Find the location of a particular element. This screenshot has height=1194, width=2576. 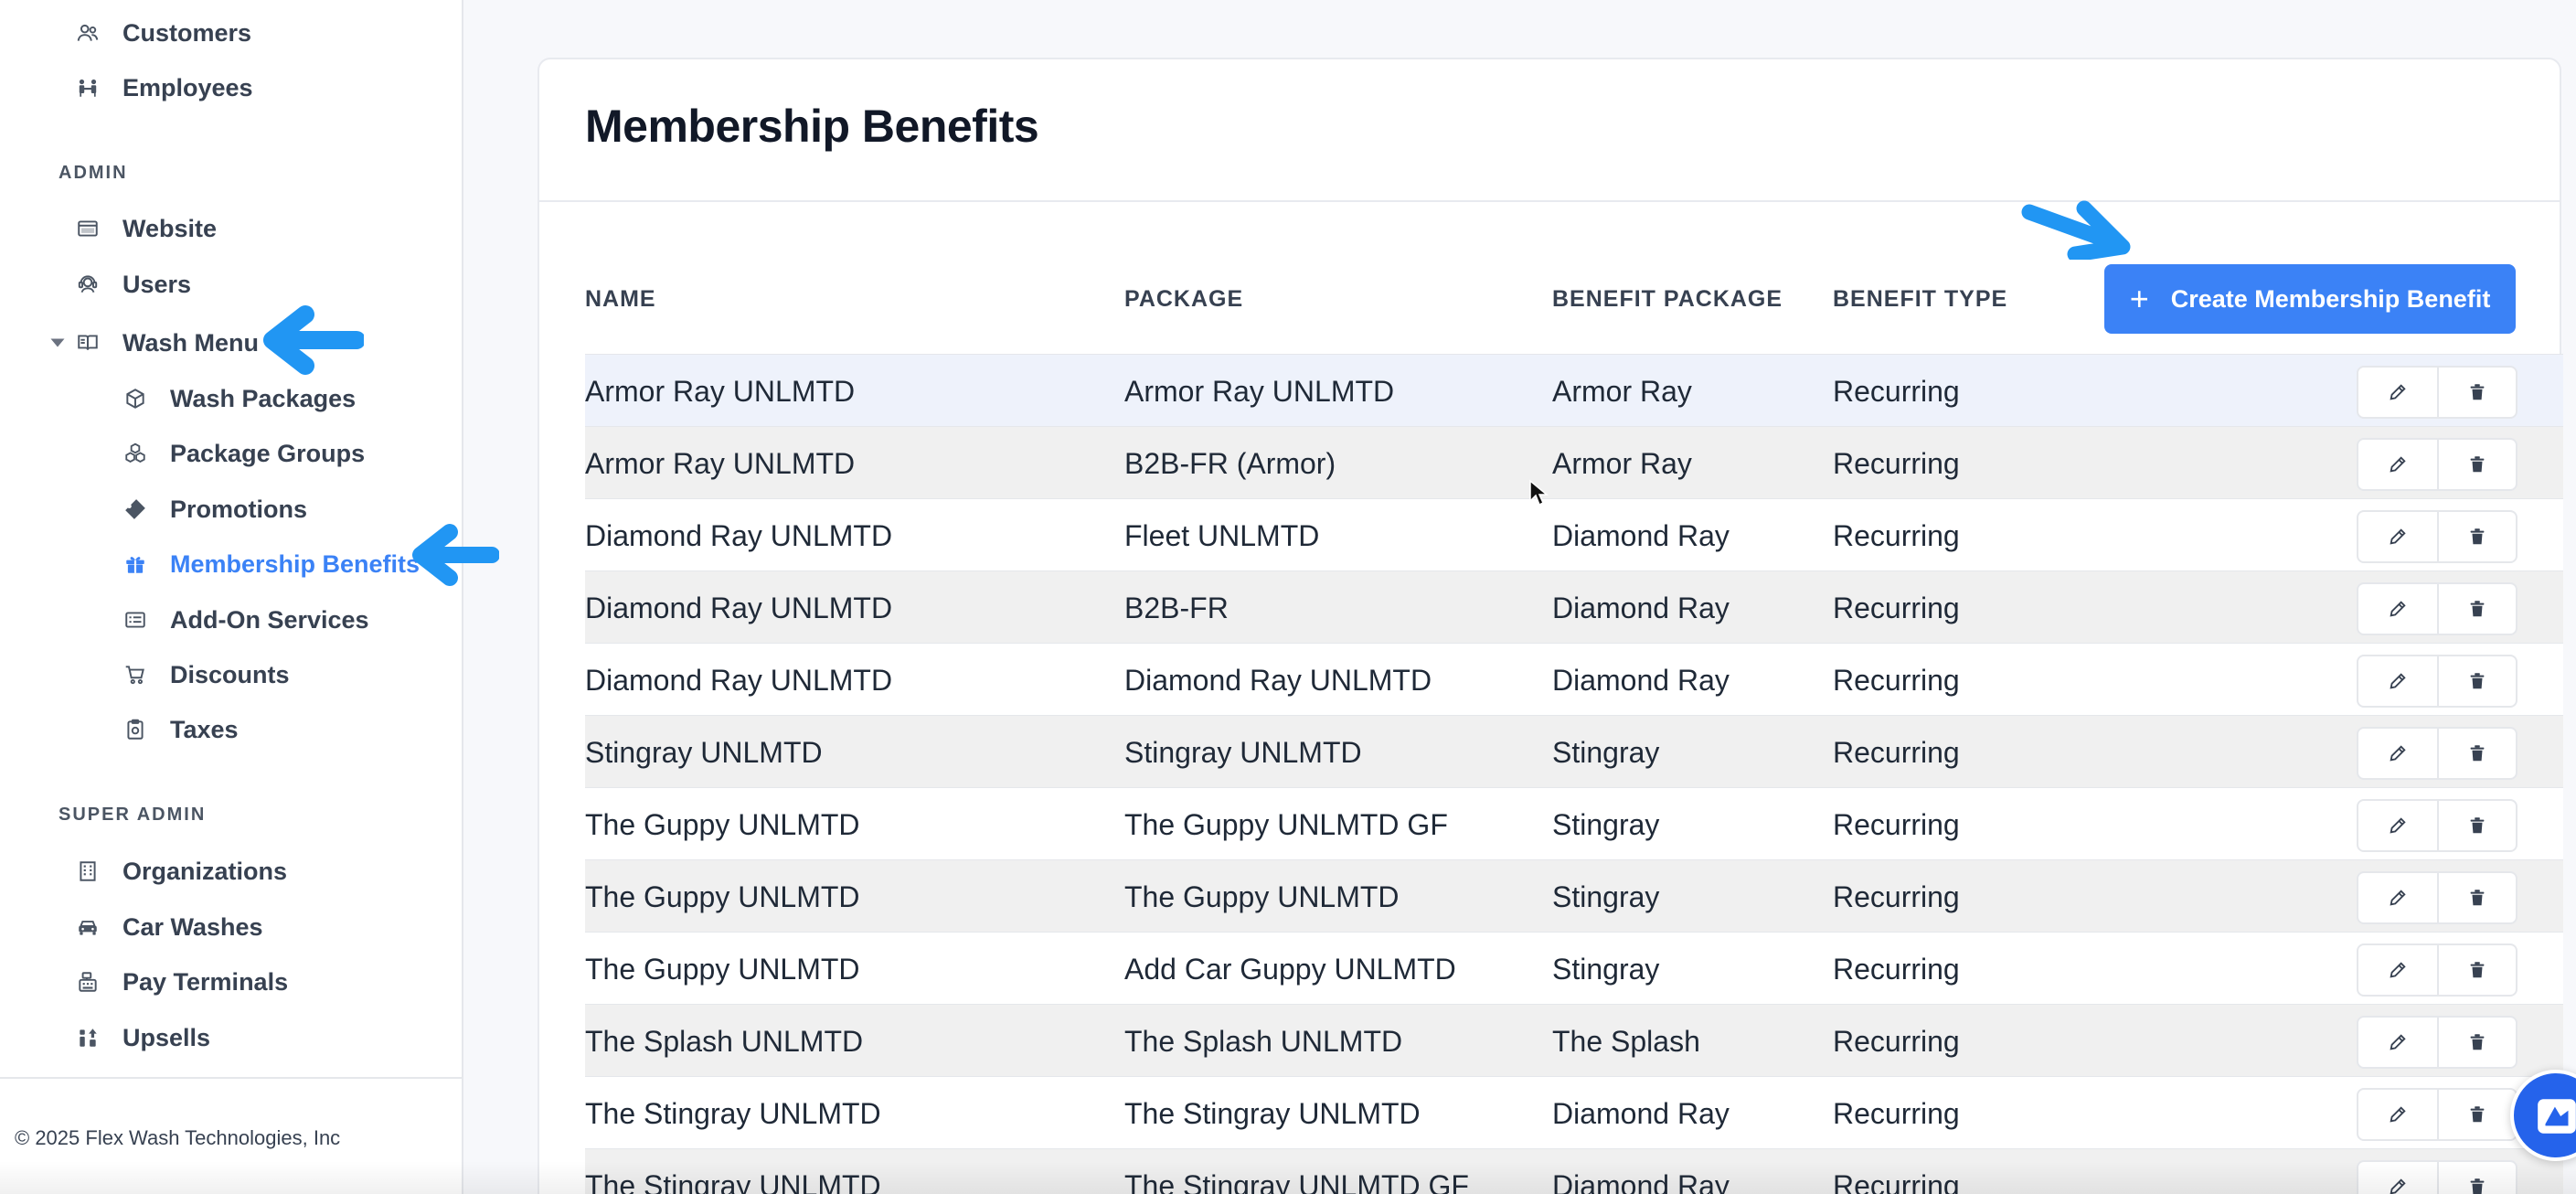

sidebar-item-users: Users is located at coordinates (132, 284).